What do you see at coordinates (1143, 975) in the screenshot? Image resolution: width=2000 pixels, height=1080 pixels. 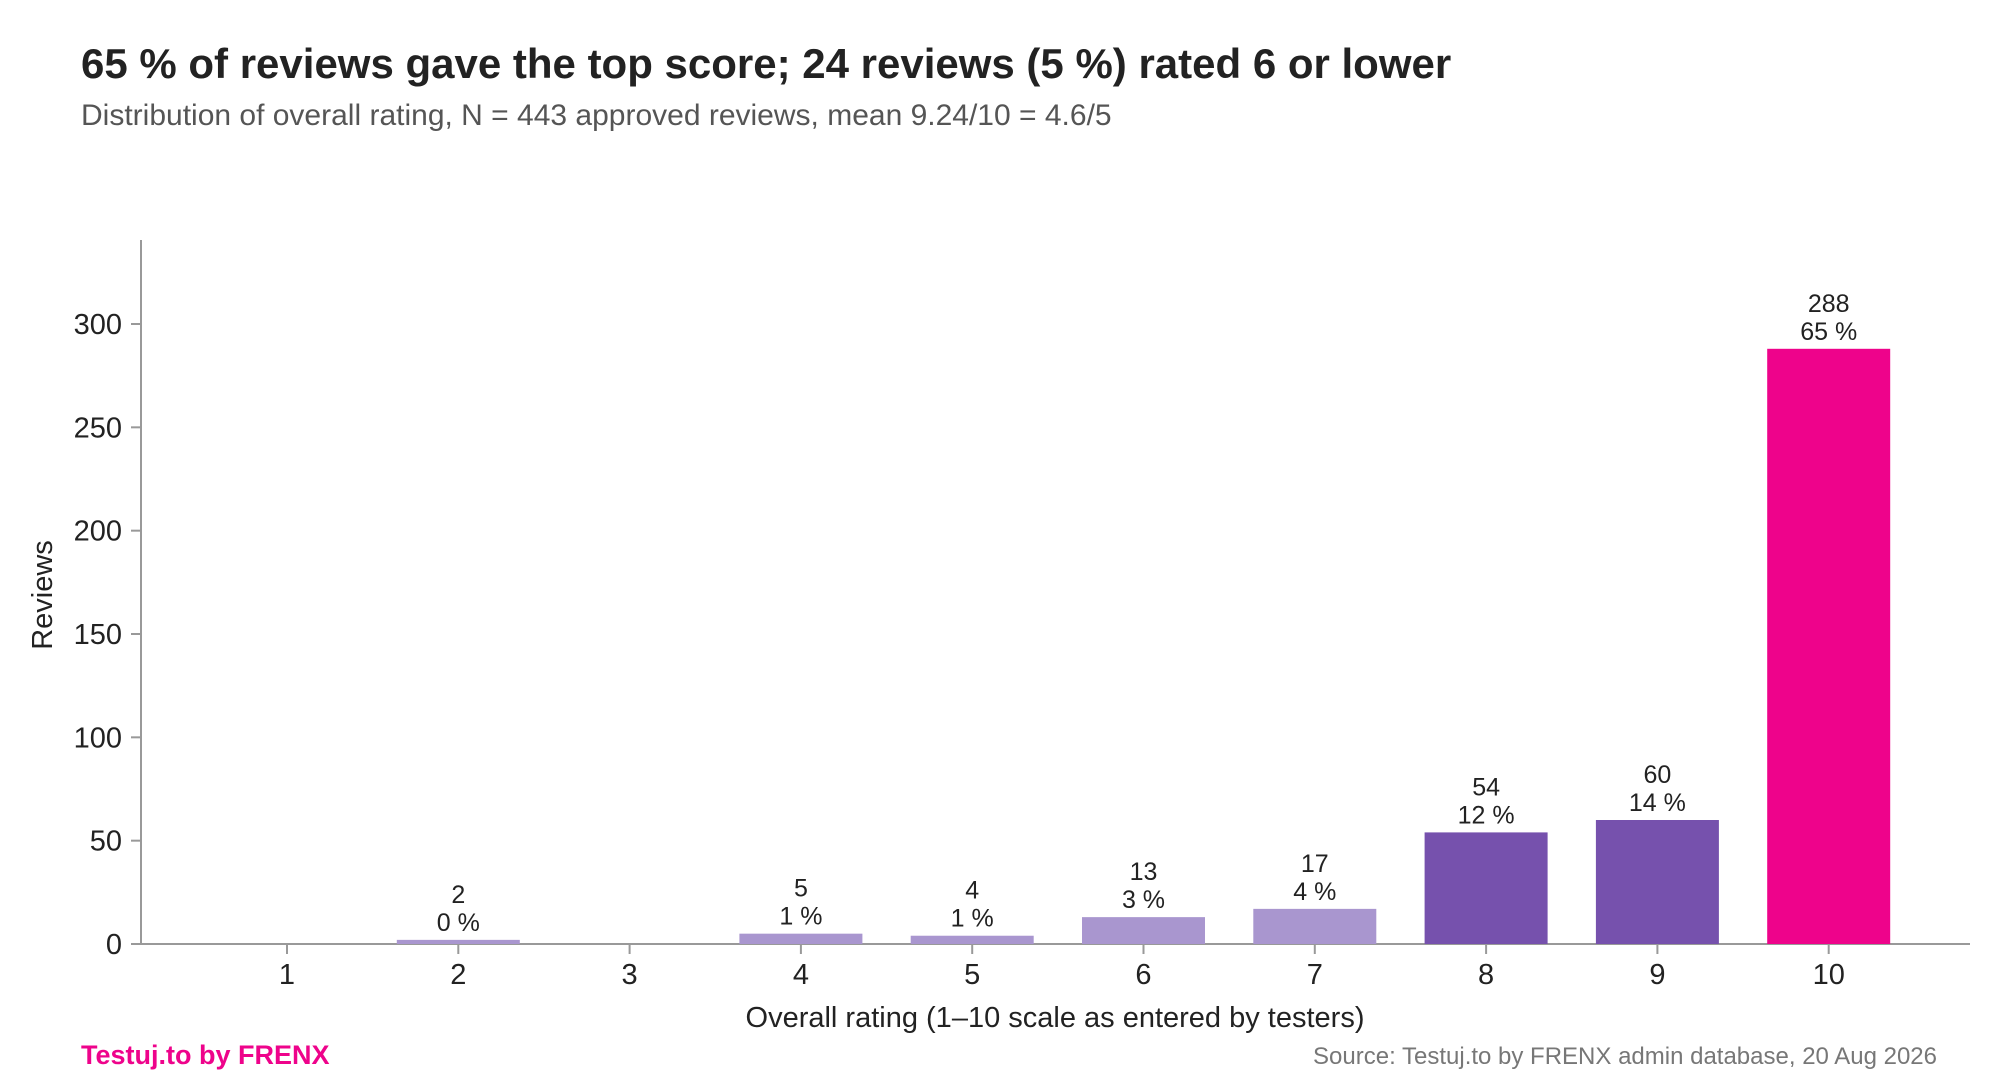 I see `x-tick-label: 6` at bounding box center [1143, 975].